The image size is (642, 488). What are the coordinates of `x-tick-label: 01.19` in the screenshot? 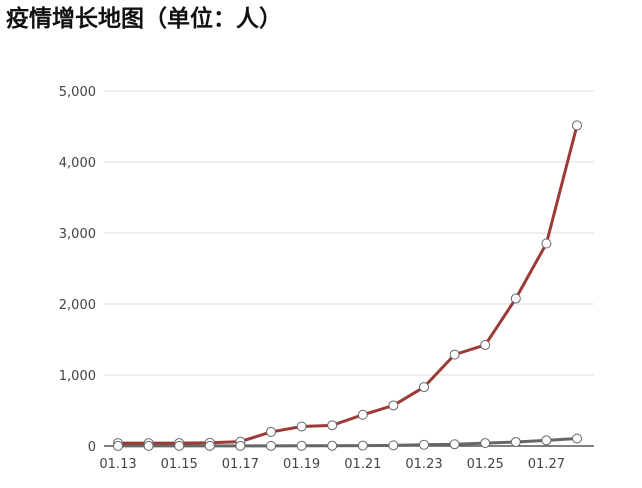 It's located at (301, 464).